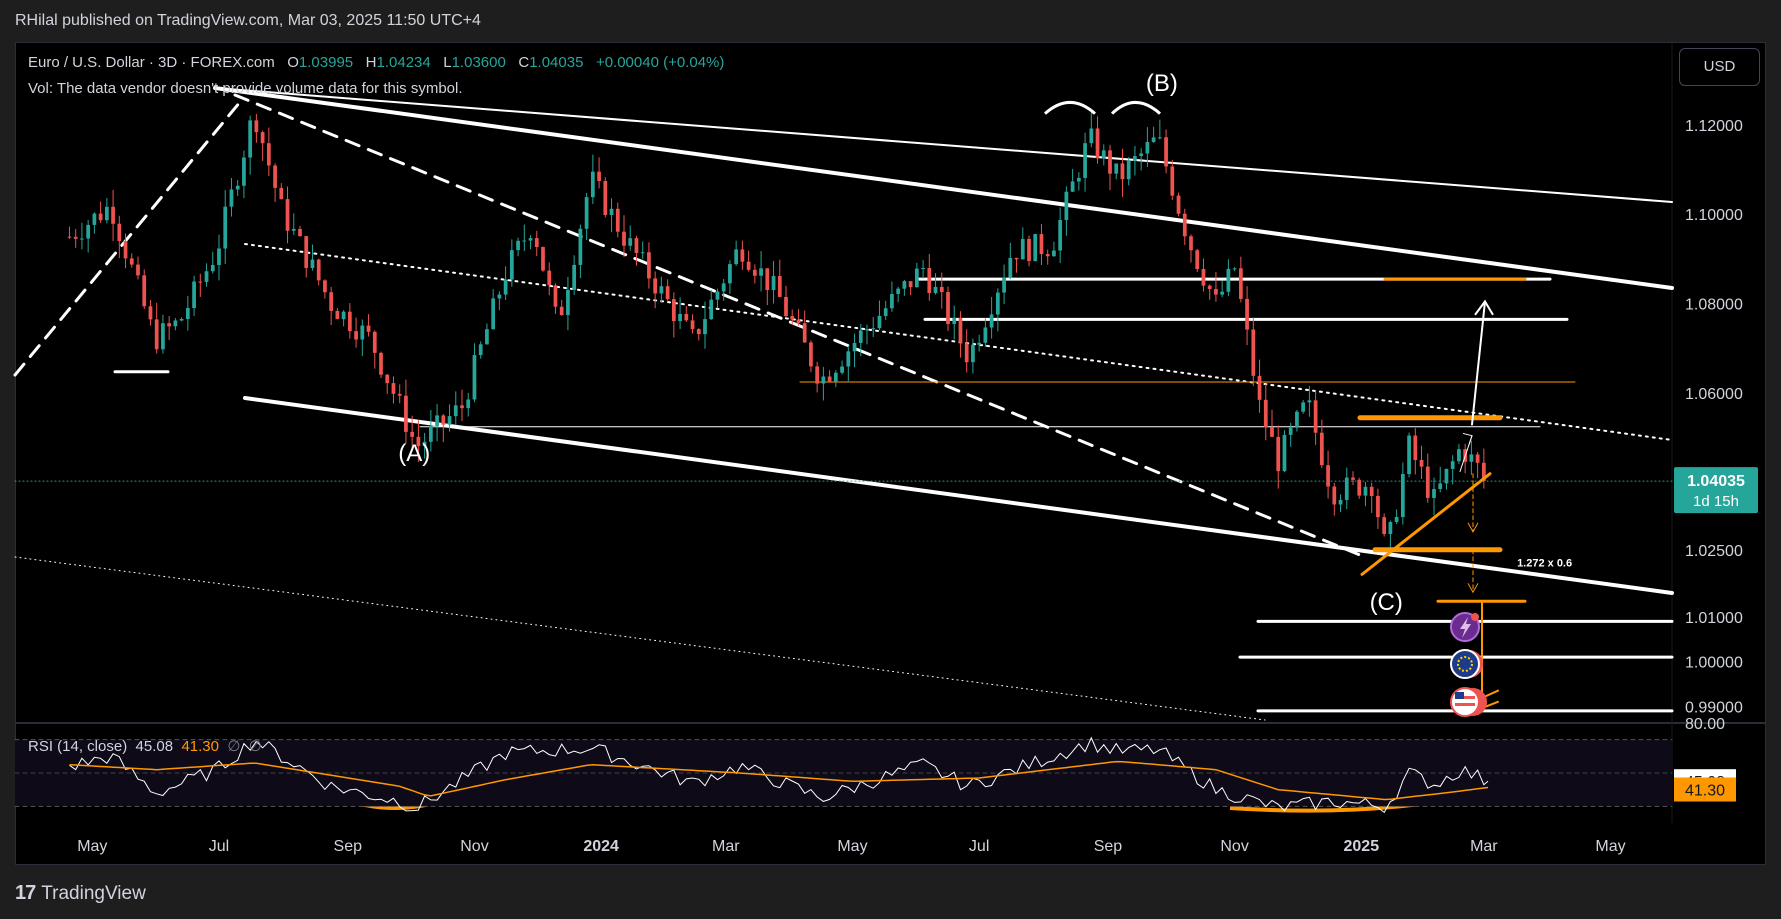 The width and height of the screenshot is (1781, 919). What do you see at coordinates (640, 638) in the screenshot?
I see `outer-dotted-line` at bounding box center [640, 638].